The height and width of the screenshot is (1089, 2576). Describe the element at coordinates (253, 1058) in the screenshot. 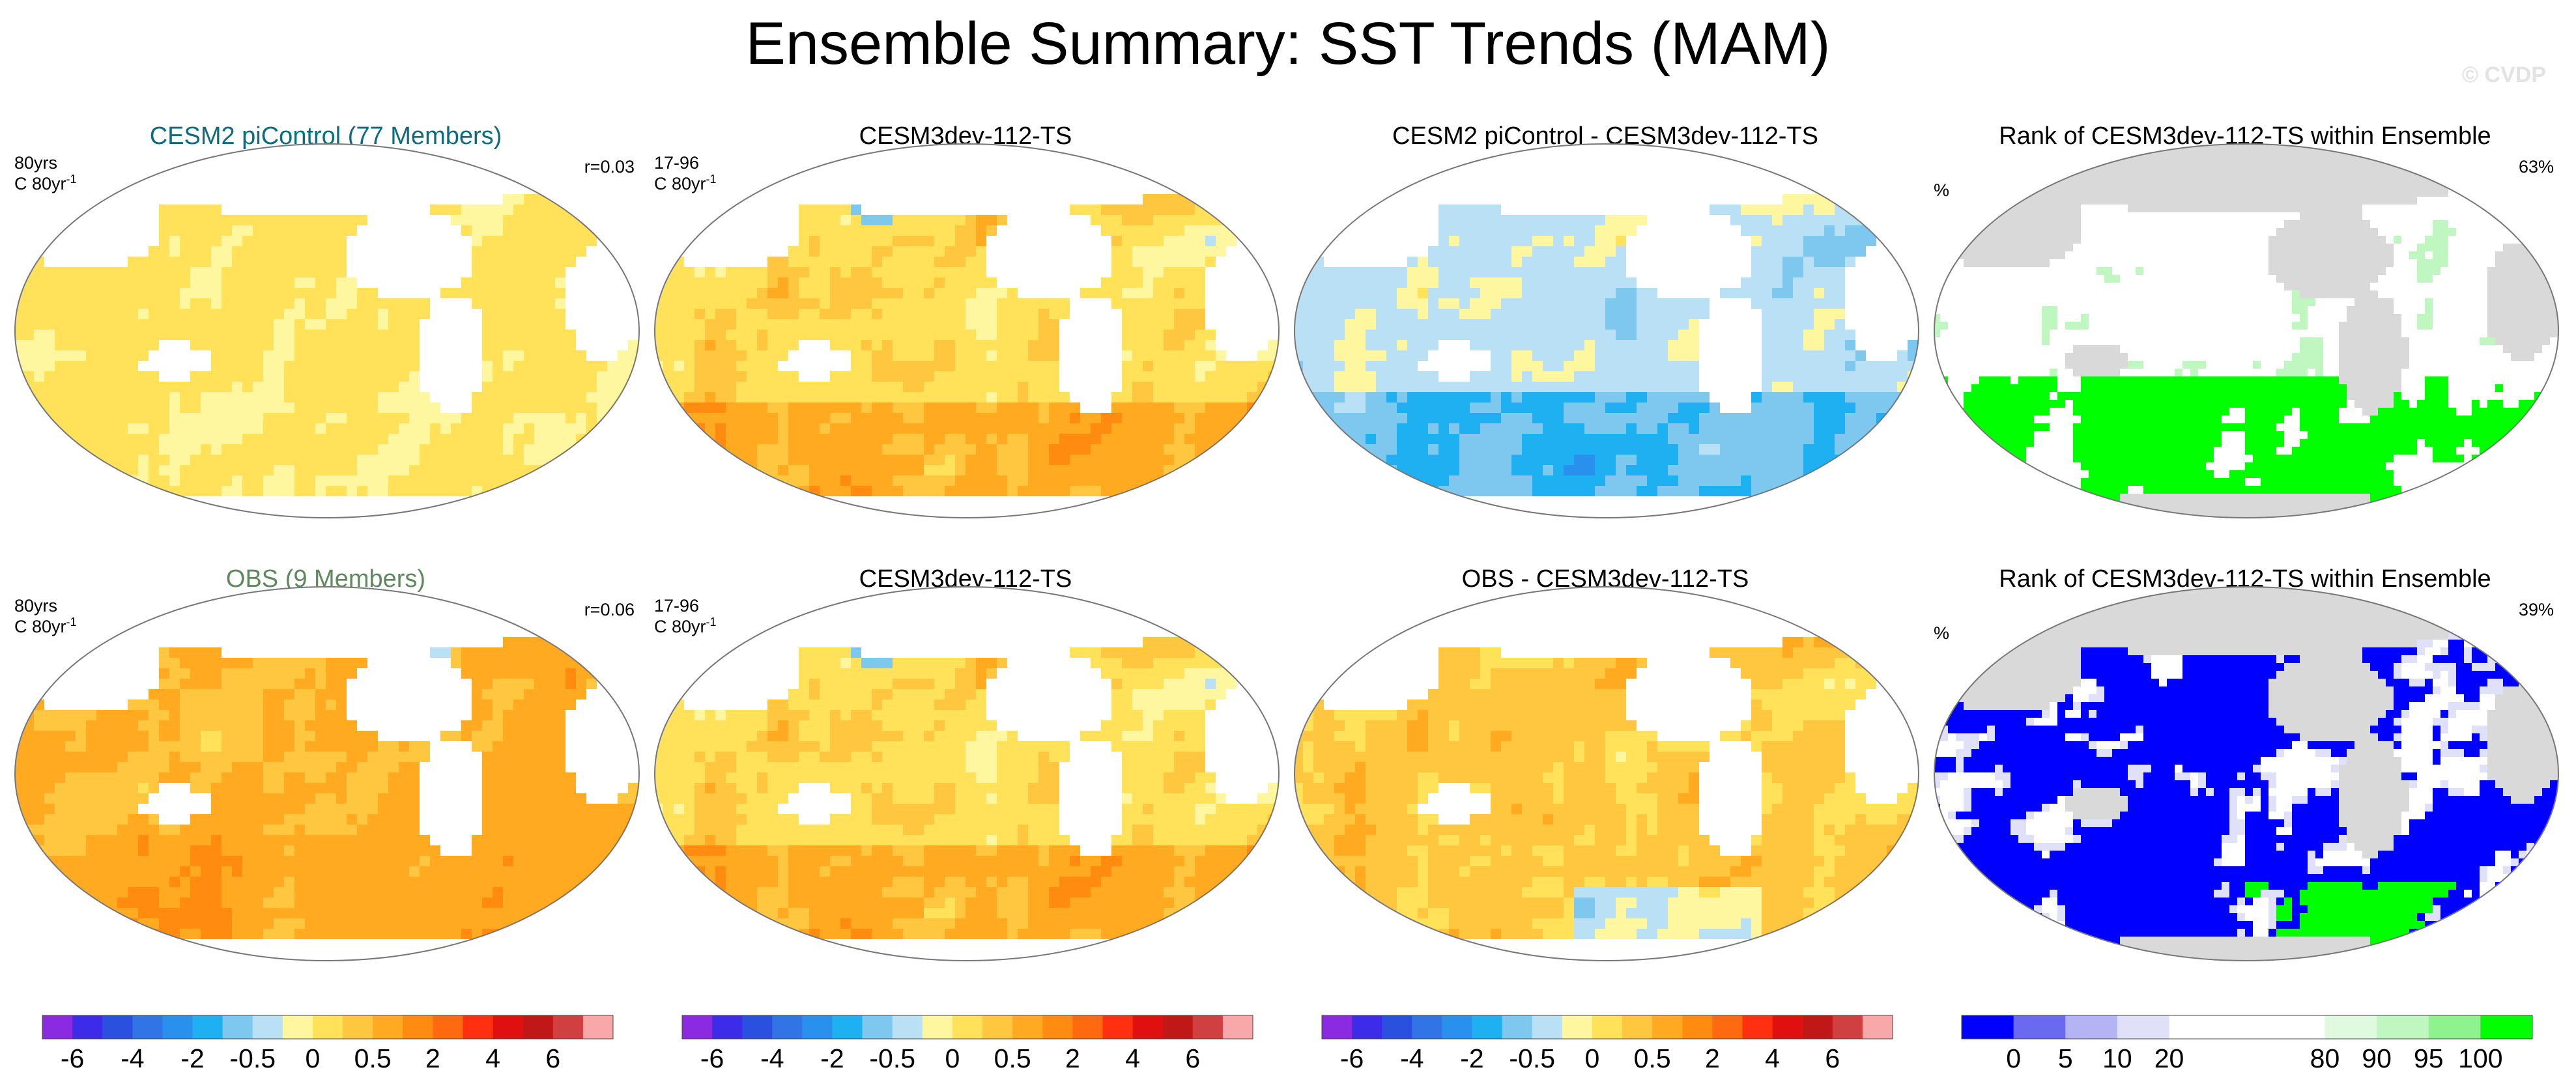

I see `colorbar-tick-label: -0.5` at that location.